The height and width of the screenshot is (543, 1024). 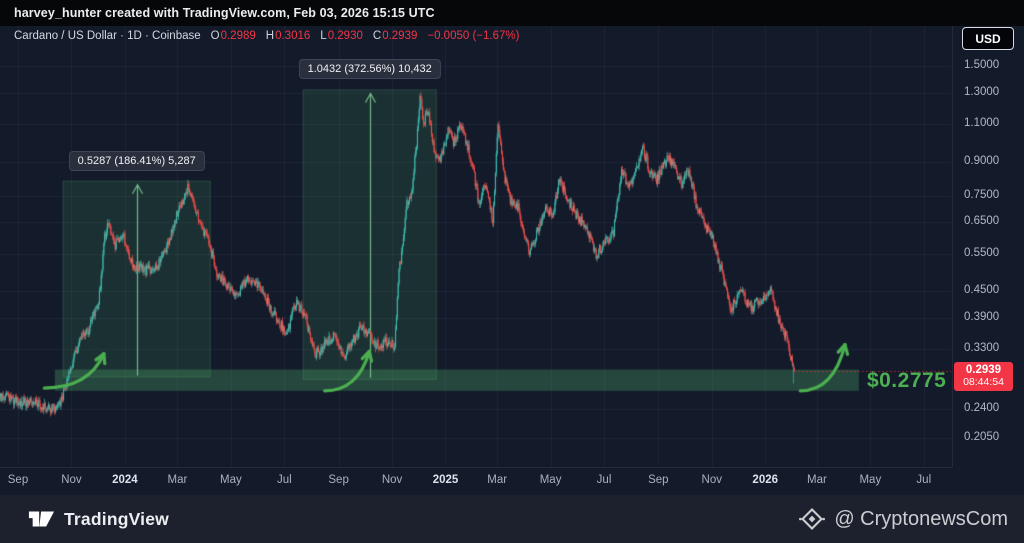 What do you see at coordinates (812, 519) in the screenshot?
I see `cryptonews-diamond-icon` at bounding box center [812, 519].